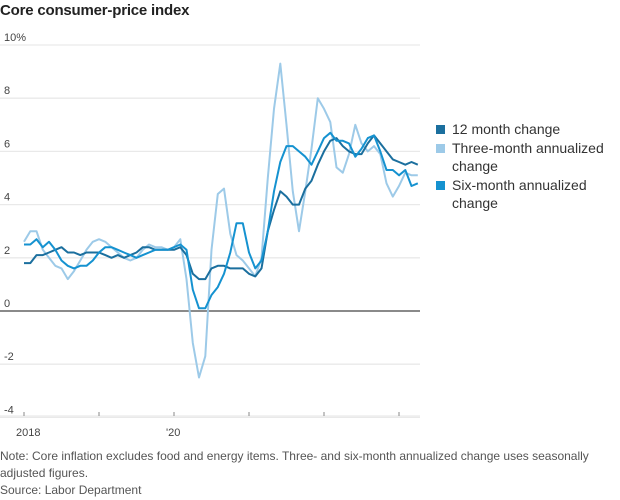 This screenshot has width=620, height=500. Describe the element at coordinates (519, 194) in the screenshot. I see `legend-label: Six-month annualized change` at that location.